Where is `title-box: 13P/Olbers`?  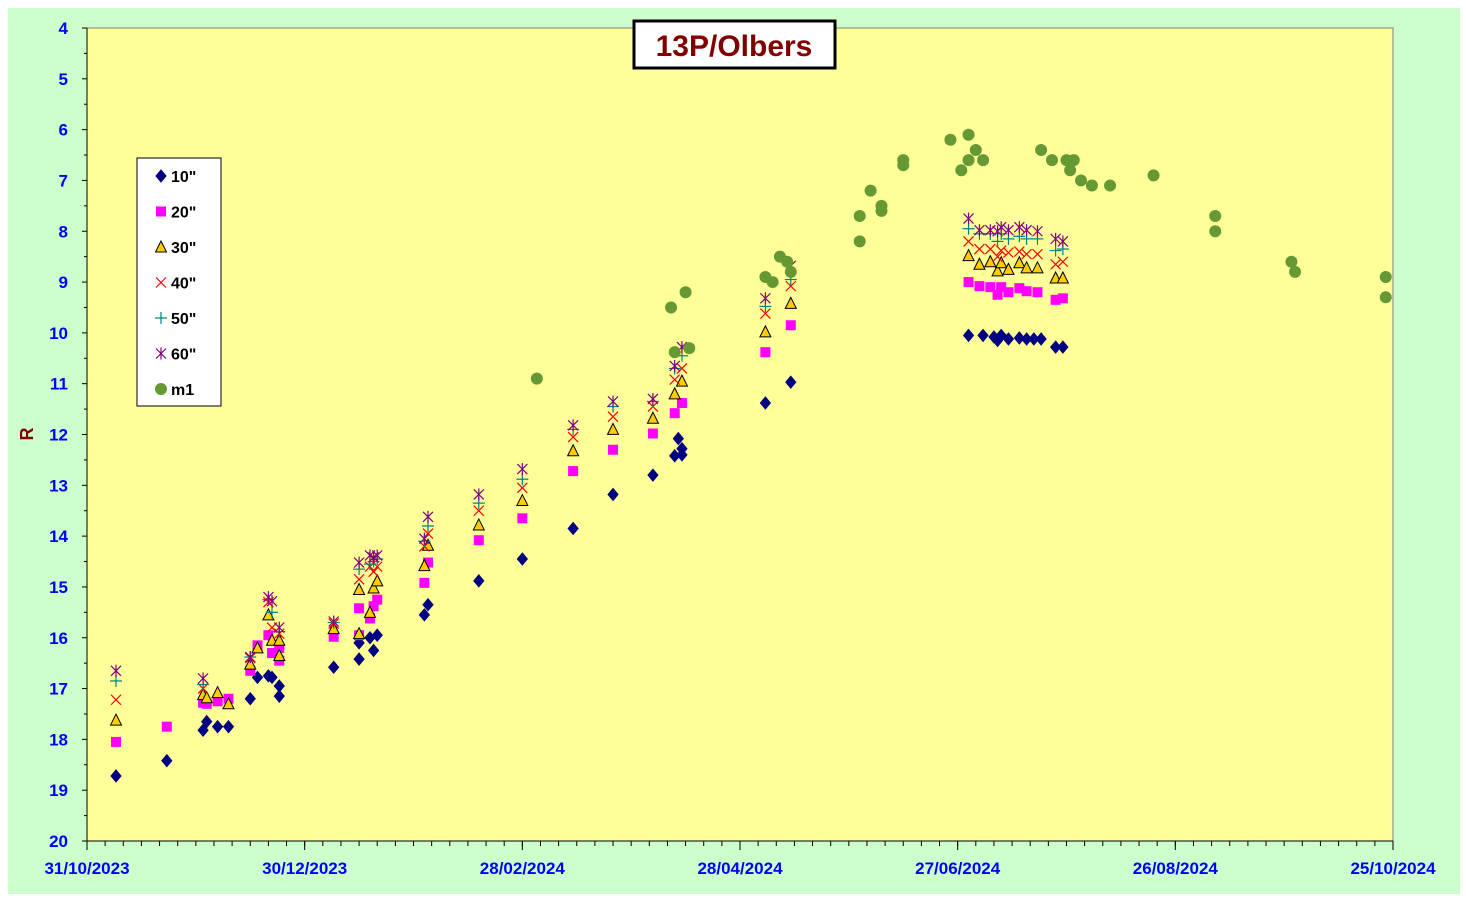 title-box: 13P/Olbers is located at coordinates (734, 44).